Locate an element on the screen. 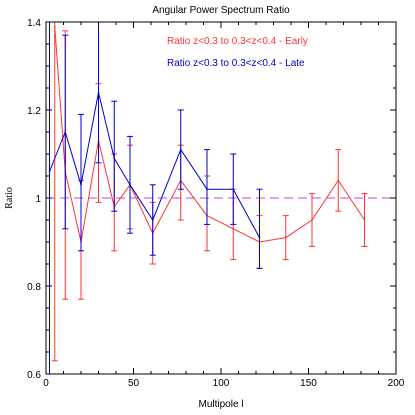 The image size is (415, 415). x-tick-label: 200 is located at coordinates (396, 383).